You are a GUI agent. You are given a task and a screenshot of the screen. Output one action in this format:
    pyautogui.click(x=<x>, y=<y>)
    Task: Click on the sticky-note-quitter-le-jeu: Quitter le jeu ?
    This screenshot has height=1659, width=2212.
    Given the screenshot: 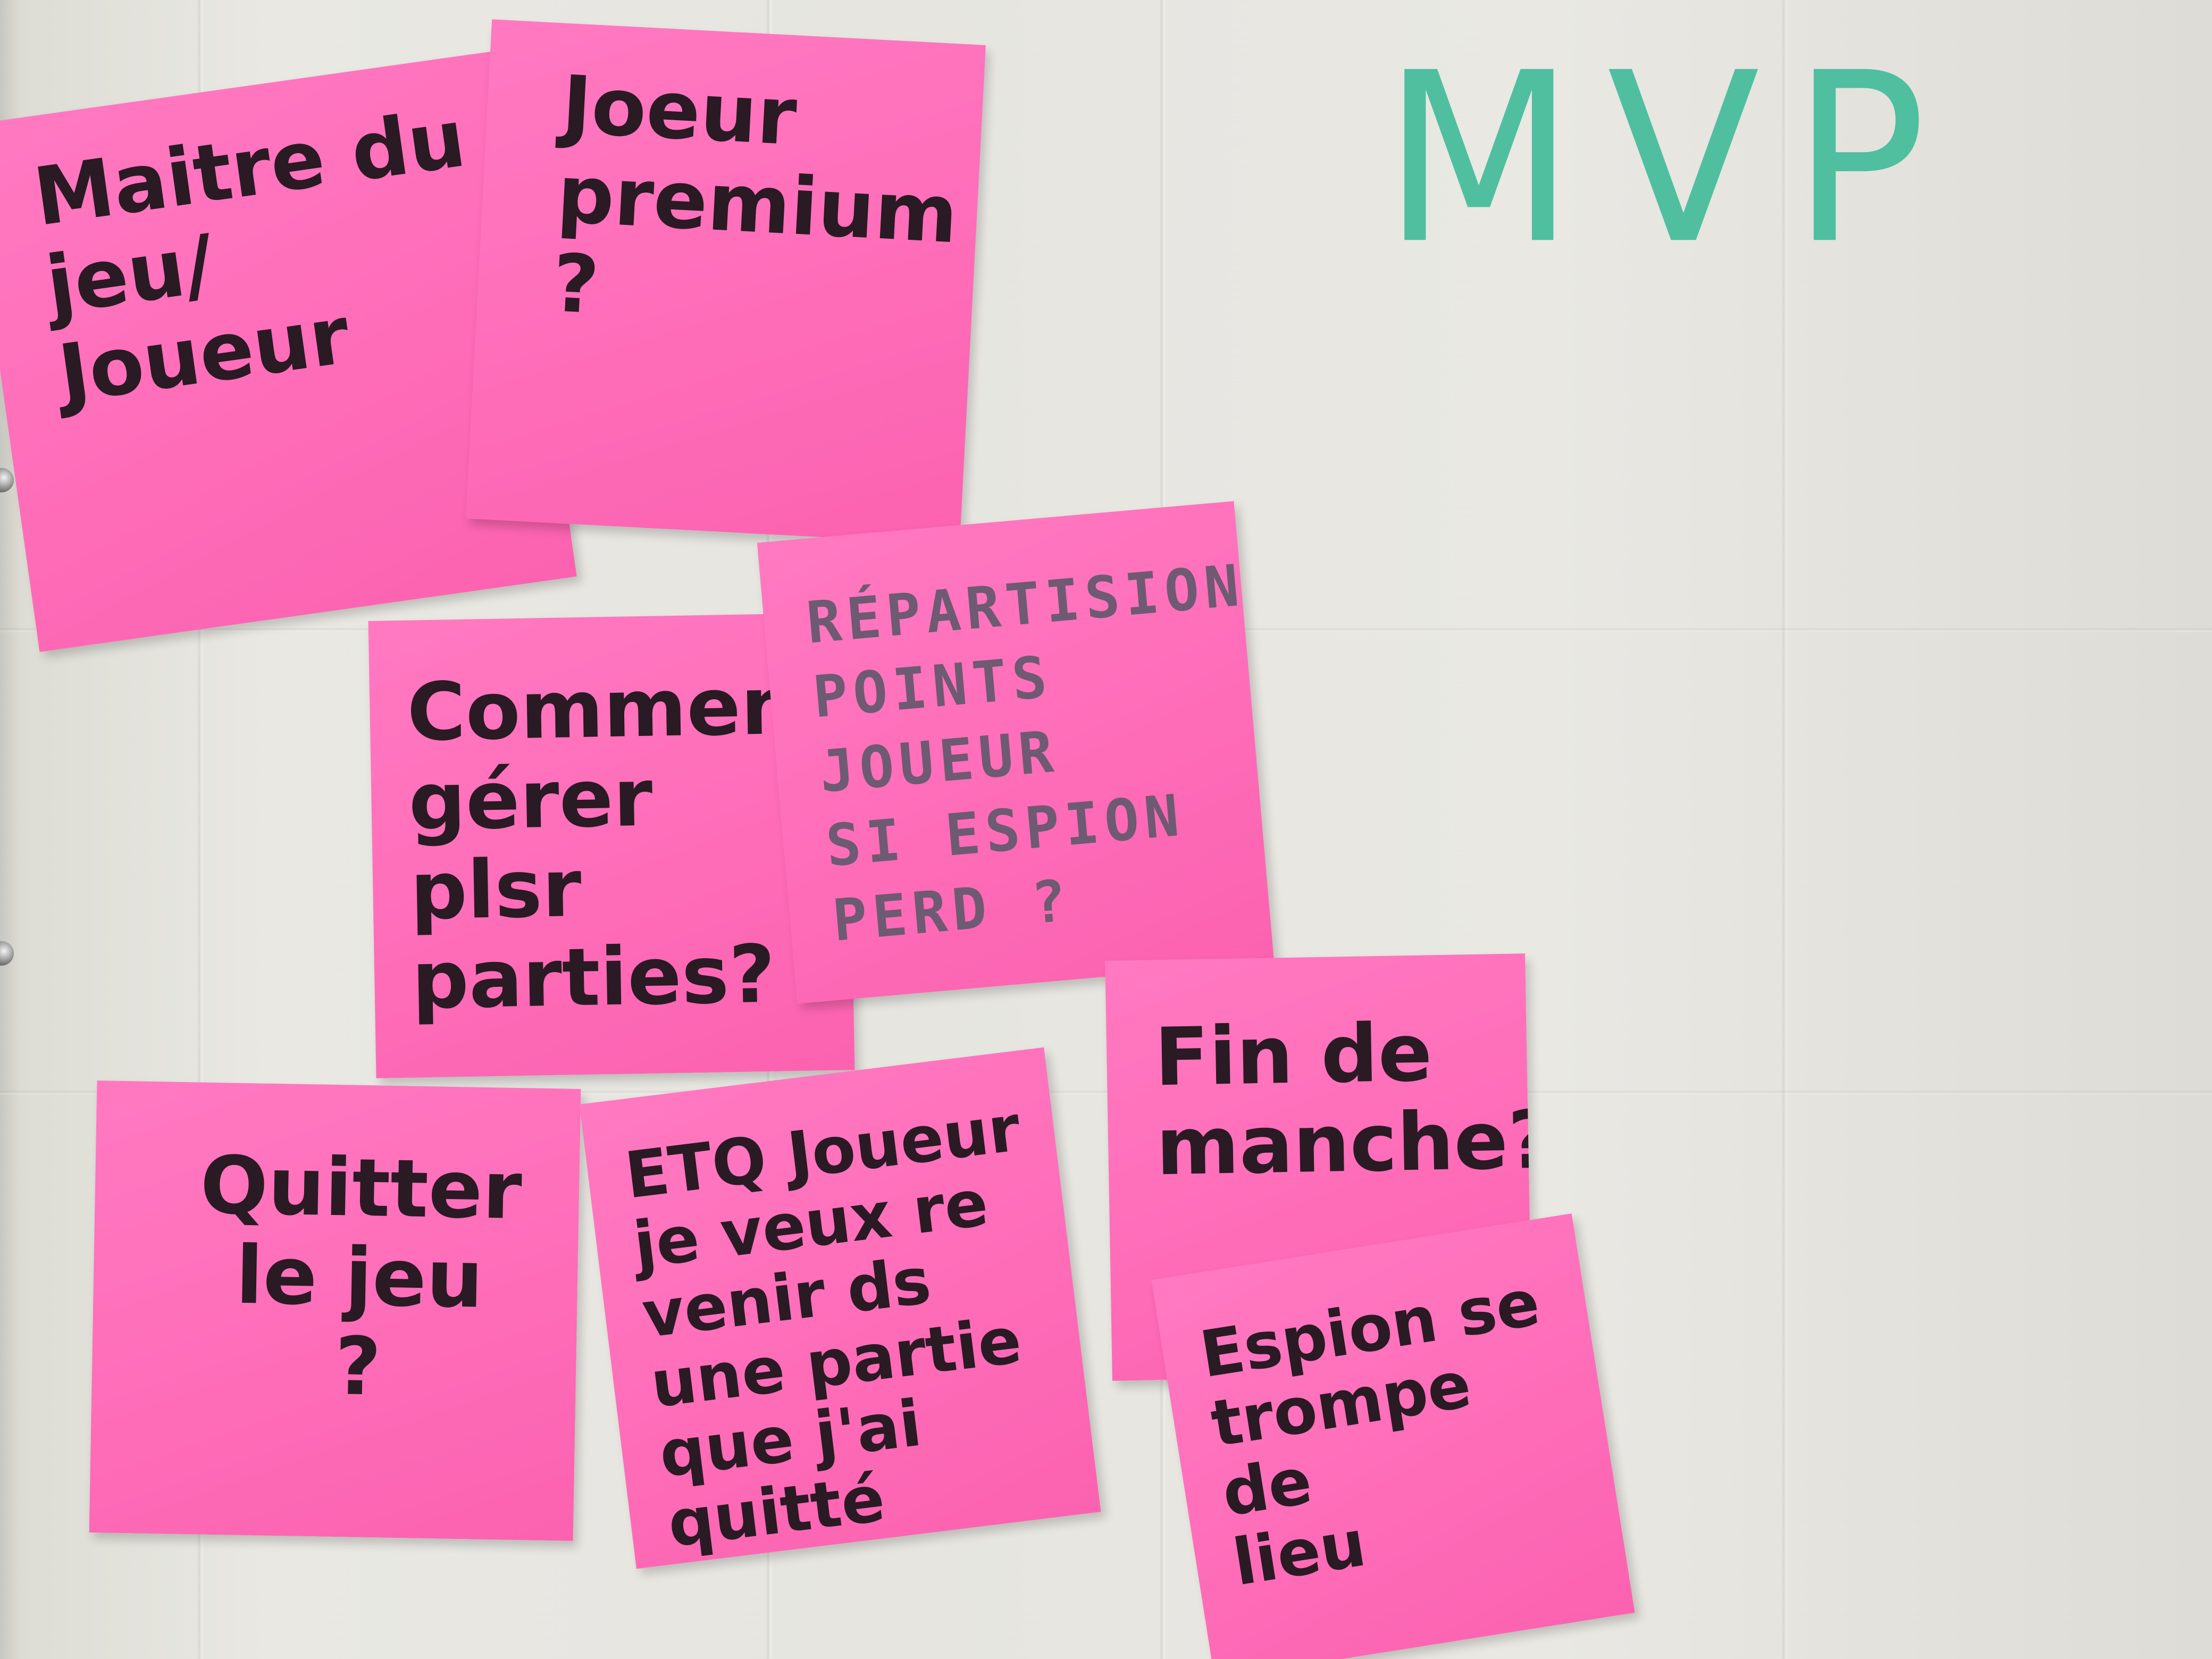 What is the action you would take?
    pyautogui.click(x=335, y=1310)
    